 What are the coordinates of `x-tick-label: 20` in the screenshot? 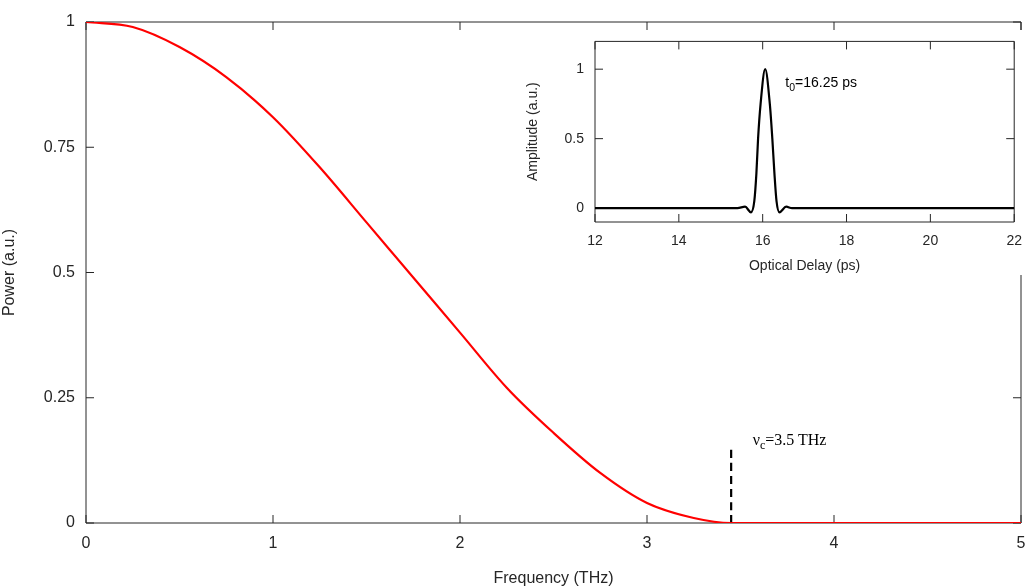 It's located at (930, 240).